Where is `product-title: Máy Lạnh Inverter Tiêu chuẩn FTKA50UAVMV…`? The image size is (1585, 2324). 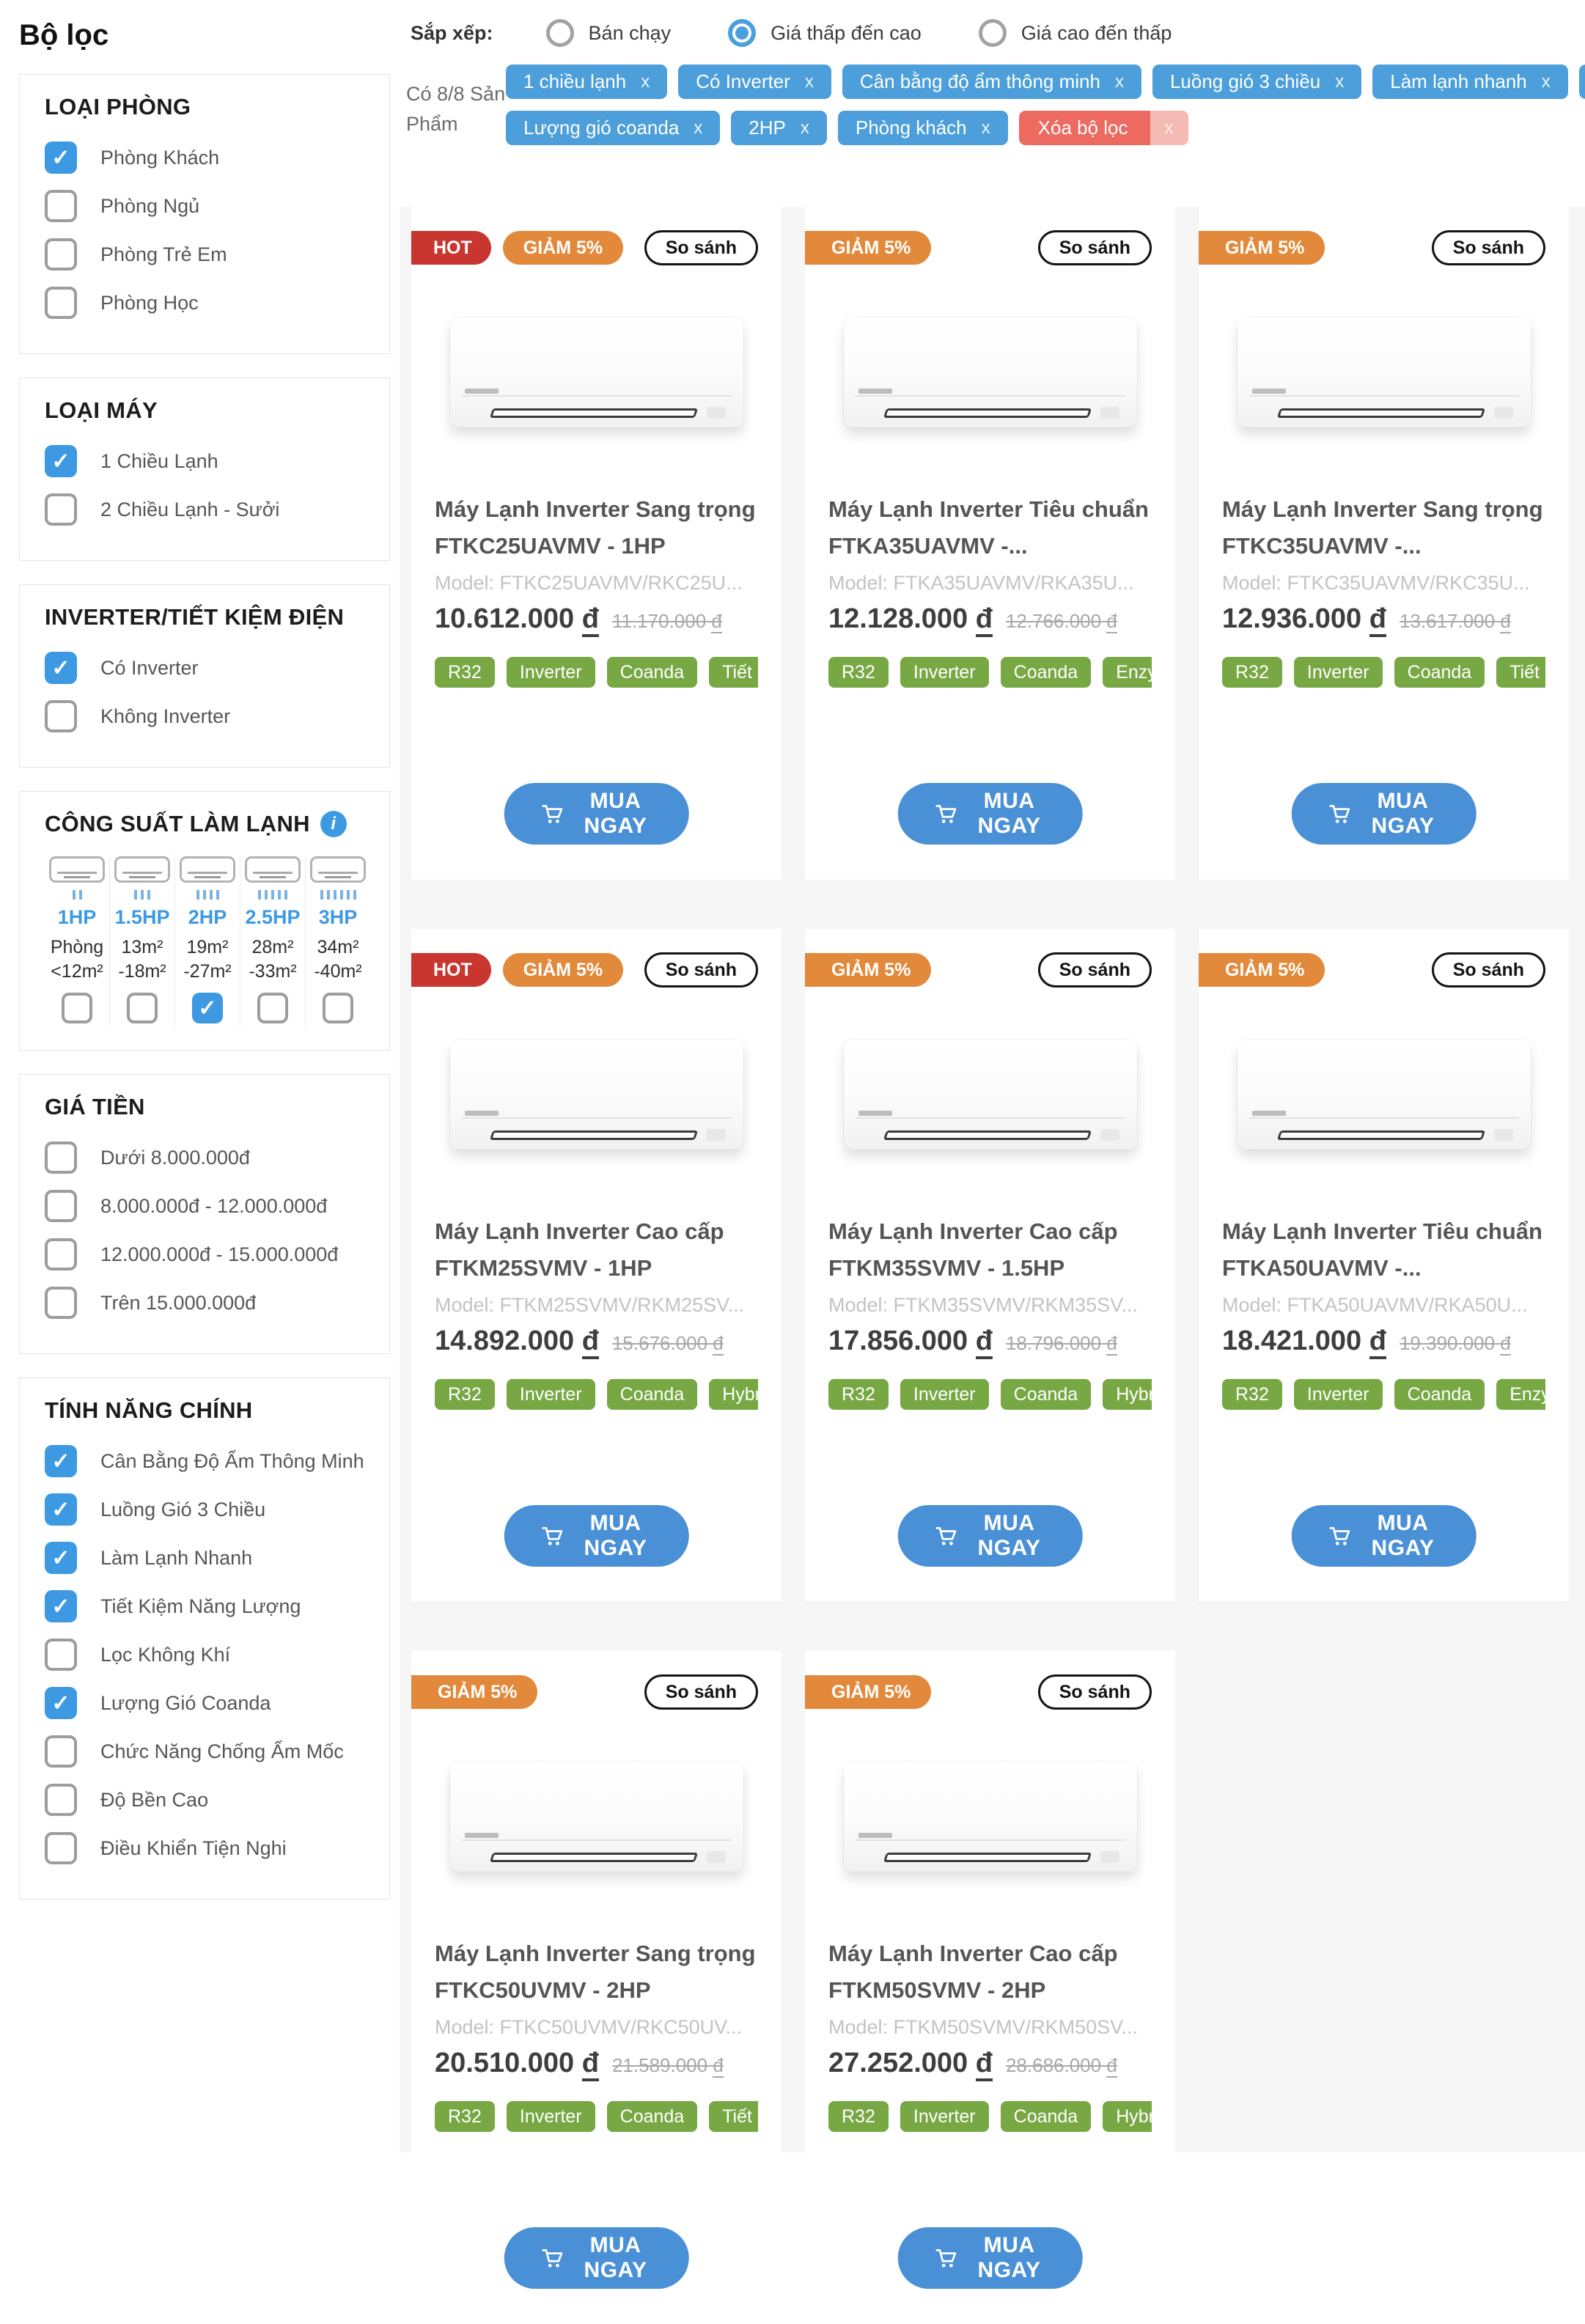 product-title: Máy Lạnh Inverter Tiêu chuẩn FTKA50UAVMV… is located at coordinates (1382, 1249).